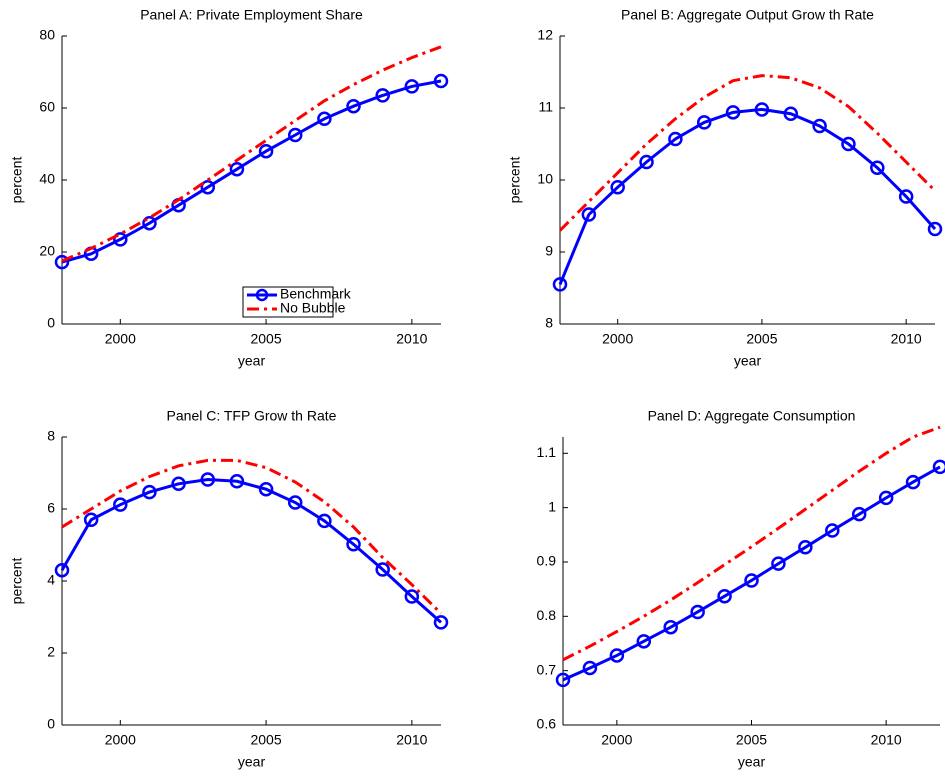  I want to click on y-tick-label: 4, so click(51, 580).